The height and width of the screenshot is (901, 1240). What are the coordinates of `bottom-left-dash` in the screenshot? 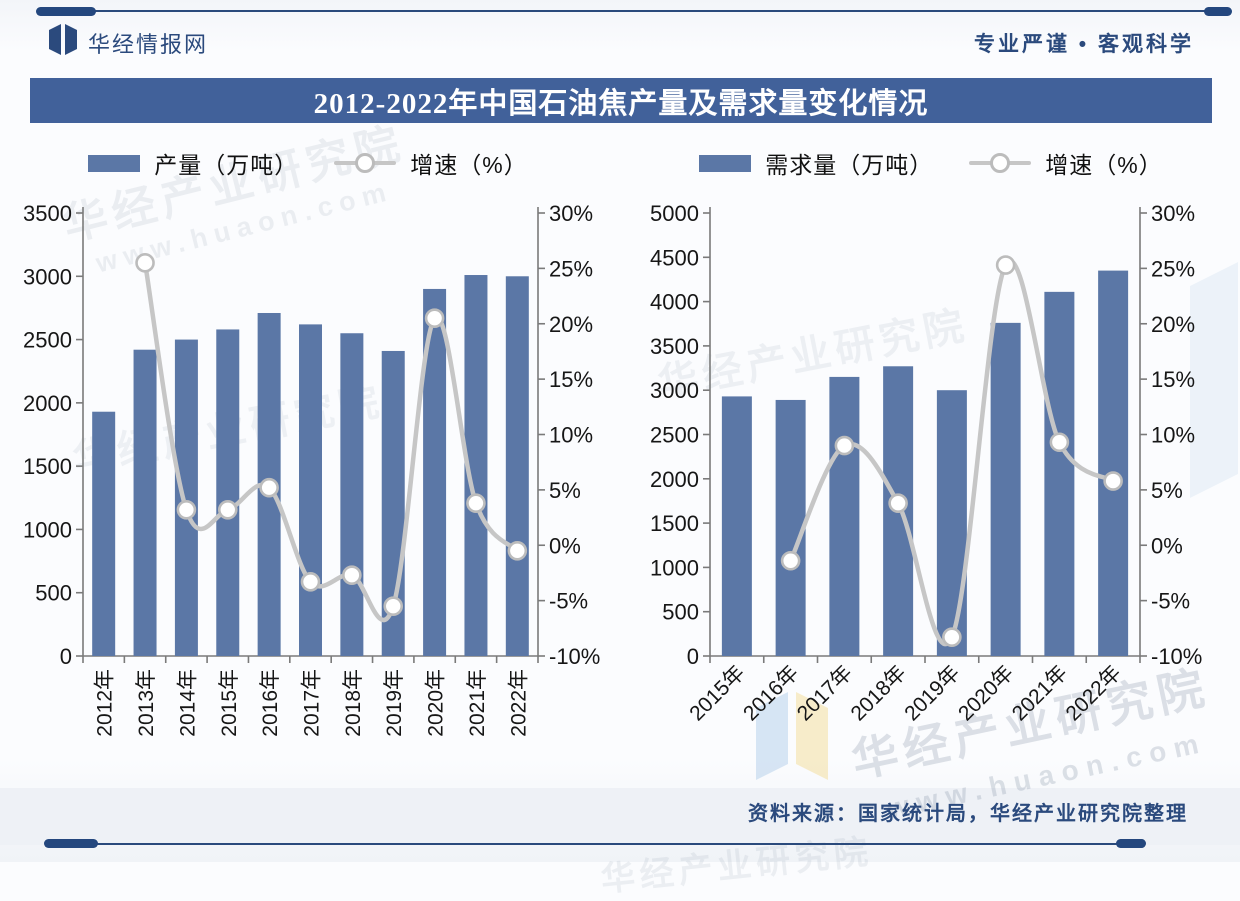 It's located at (71, 843).